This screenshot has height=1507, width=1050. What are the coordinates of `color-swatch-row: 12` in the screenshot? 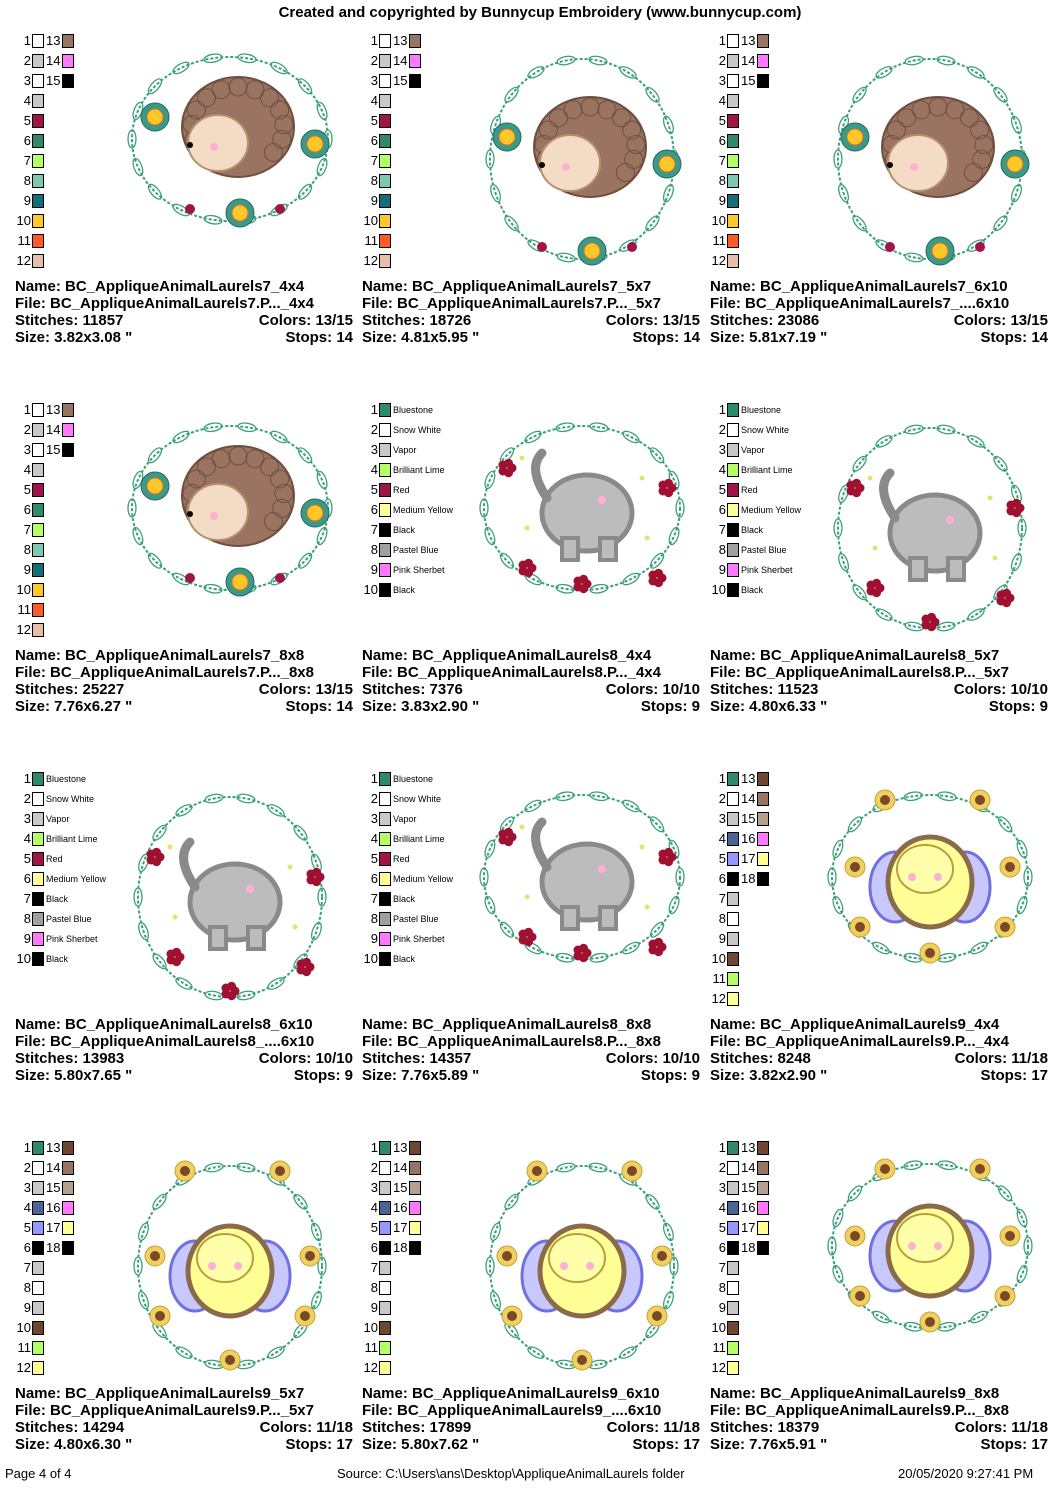 It's located at (810, 1368).